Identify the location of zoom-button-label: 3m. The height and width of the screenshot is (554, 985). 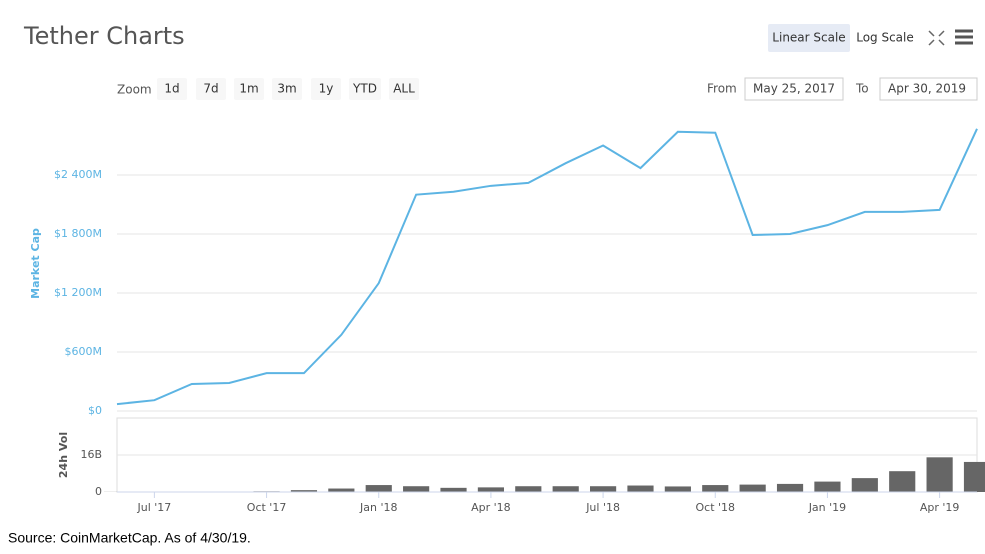
(286, 89).